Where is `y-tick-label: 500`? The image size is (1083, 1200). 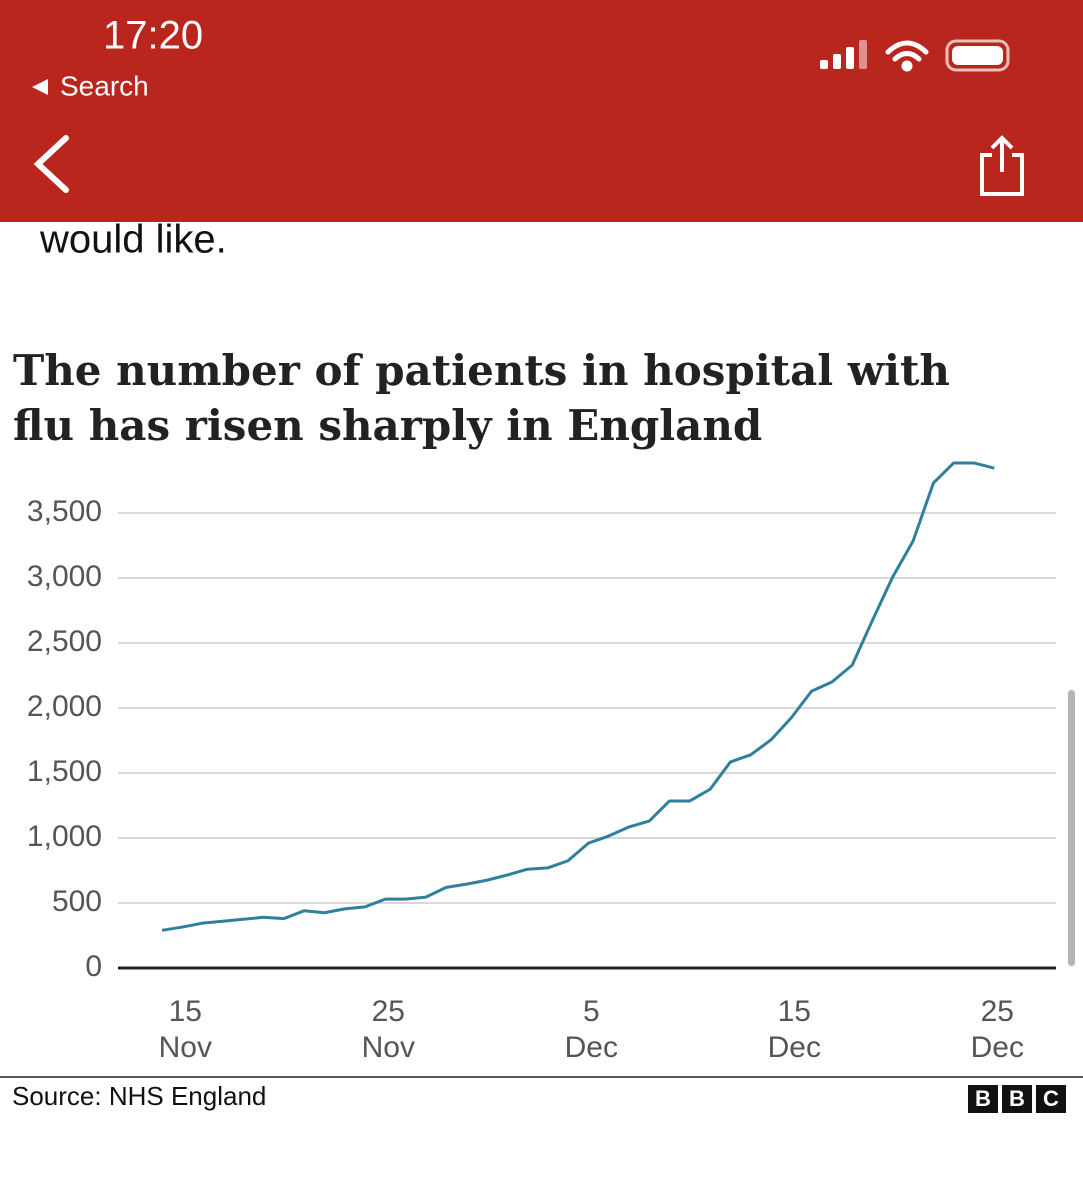
y-tick-label: 500 is located at coordinates (77, 901).